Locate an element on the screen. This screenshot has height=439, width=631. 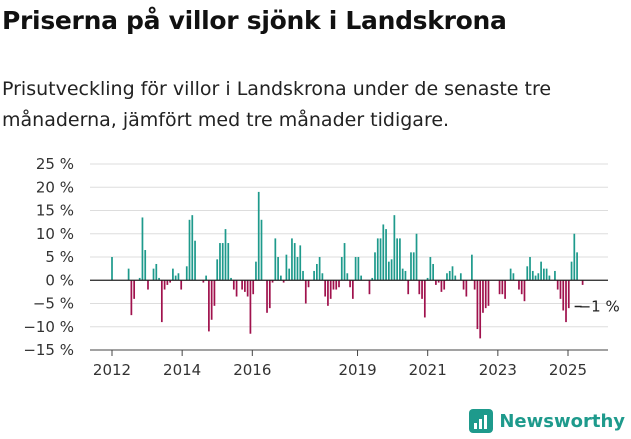
x-tick-label: 2025 is located at coordinates (568, 370).